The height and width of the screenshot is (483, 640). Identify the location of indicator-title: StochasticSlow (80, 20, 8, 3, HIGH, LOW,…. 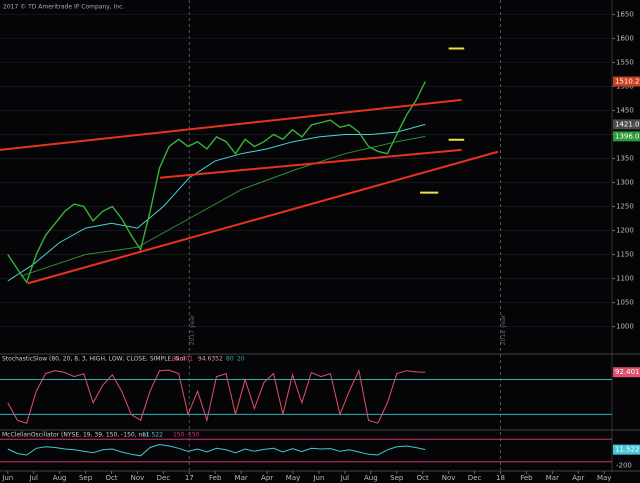
(94, 359).